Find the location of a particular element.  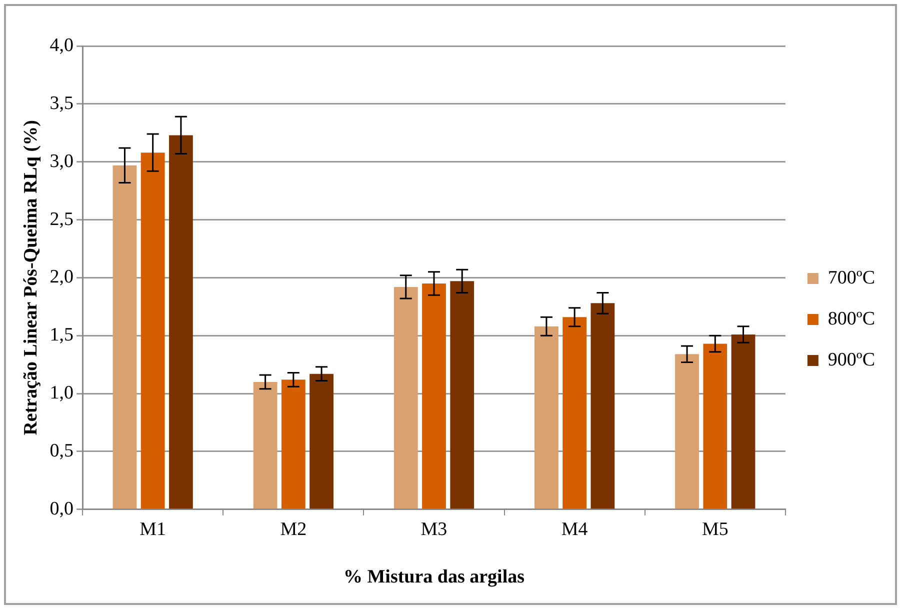

y-tick-label: 1,0 is located at coordinates (62, 393).